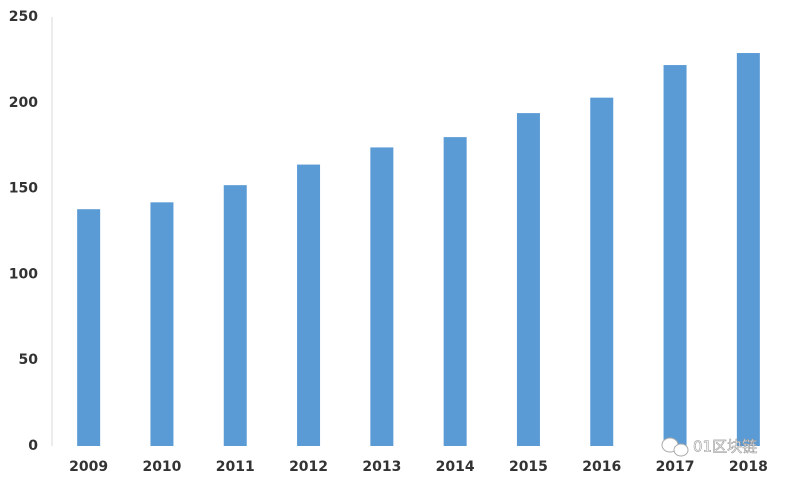 Image resolution: width=800 pixels, height=486 pixels. I want to click on x-tick-label: 2015, so click(528, 467).